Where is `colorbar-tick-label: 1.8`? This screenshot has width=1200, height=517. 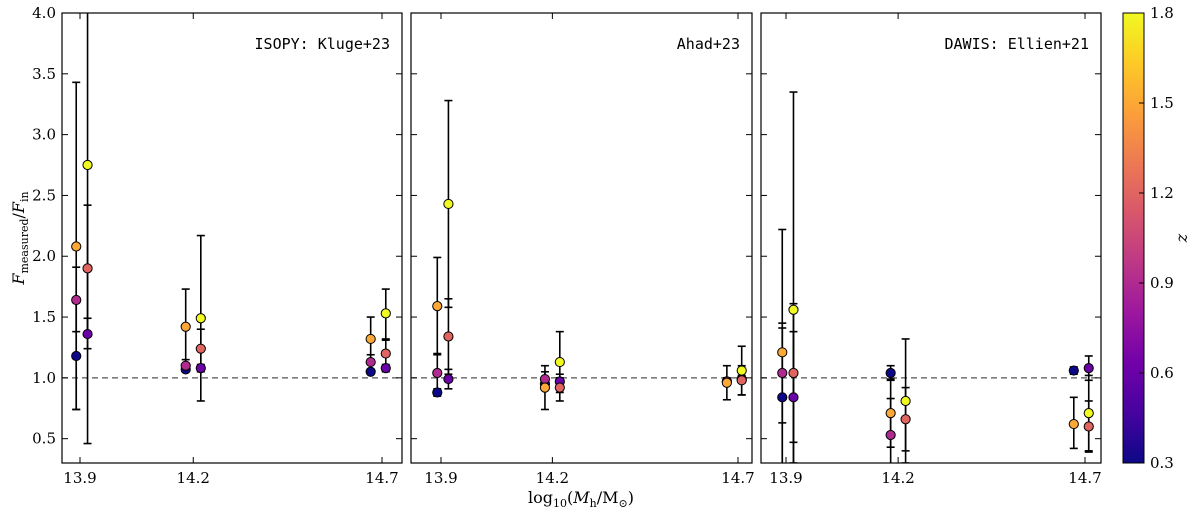
colorbar-tick-label: 1.8 is located at coordinates (1162, 13).